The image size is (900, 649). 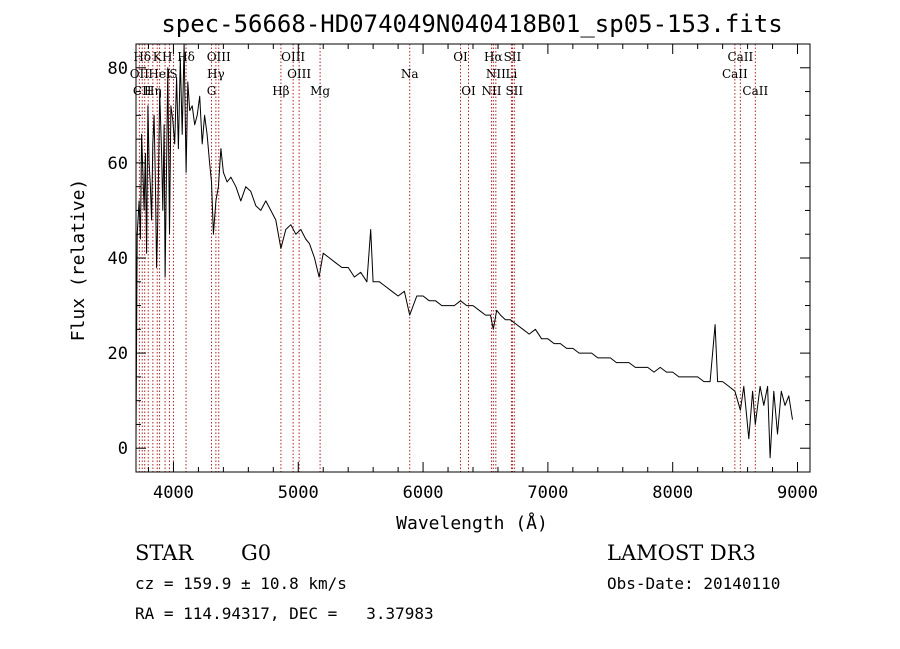 What do you see at coordinates (173, 493) in the screenshot?
I see `x-tick-label-0: 4000` at bounding box center [173, 493].